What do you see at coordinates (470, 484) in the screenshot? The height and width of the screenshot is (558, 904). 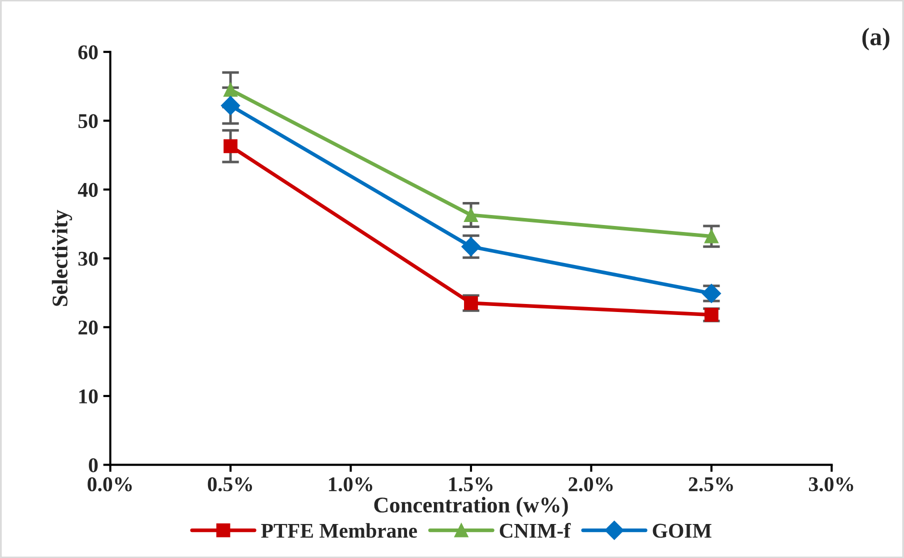 I see `x-tick-label: 1.5%` at bounding box center [470, 484].